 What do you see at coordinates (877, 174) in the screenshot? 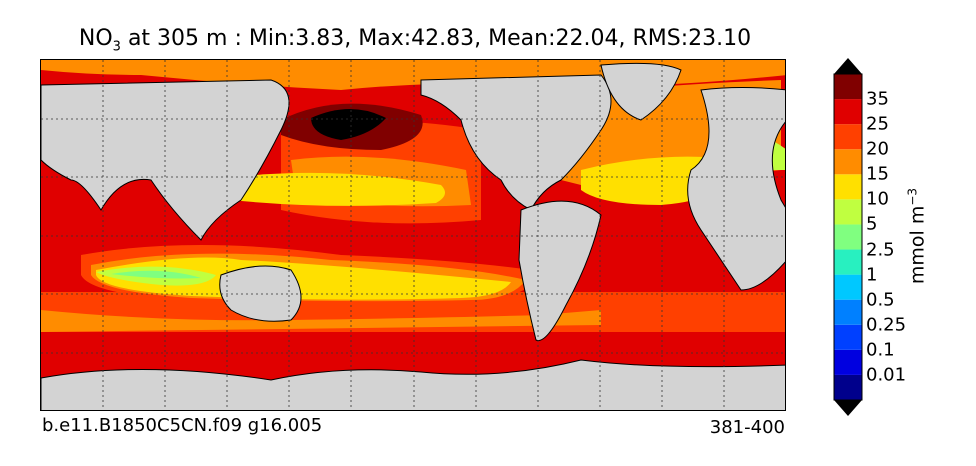
I see `colorbar-tick-label: 15` at bounding box center [877, 174].